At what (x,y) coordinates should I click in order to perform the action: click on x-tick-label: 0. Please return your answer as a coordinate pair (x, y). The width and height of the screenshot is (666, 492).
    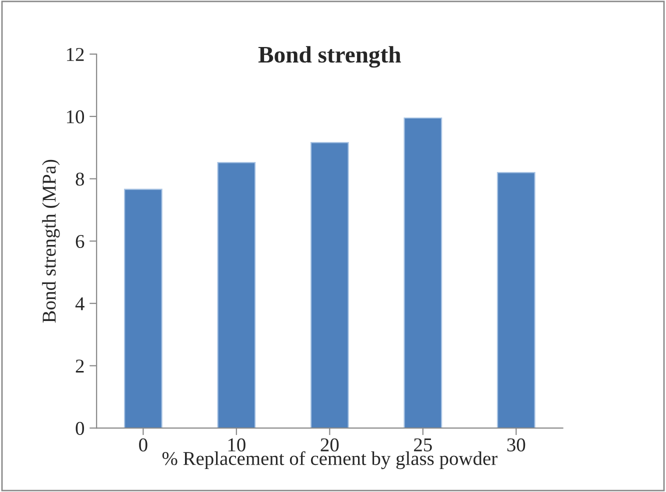
    Looking at the image, I should click on (143, 445).